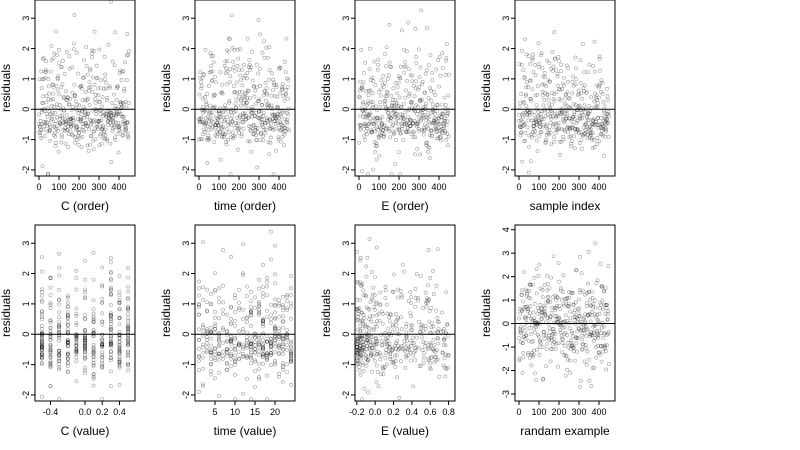  I want to click on x-tick-label: 400, so click(278, 187).